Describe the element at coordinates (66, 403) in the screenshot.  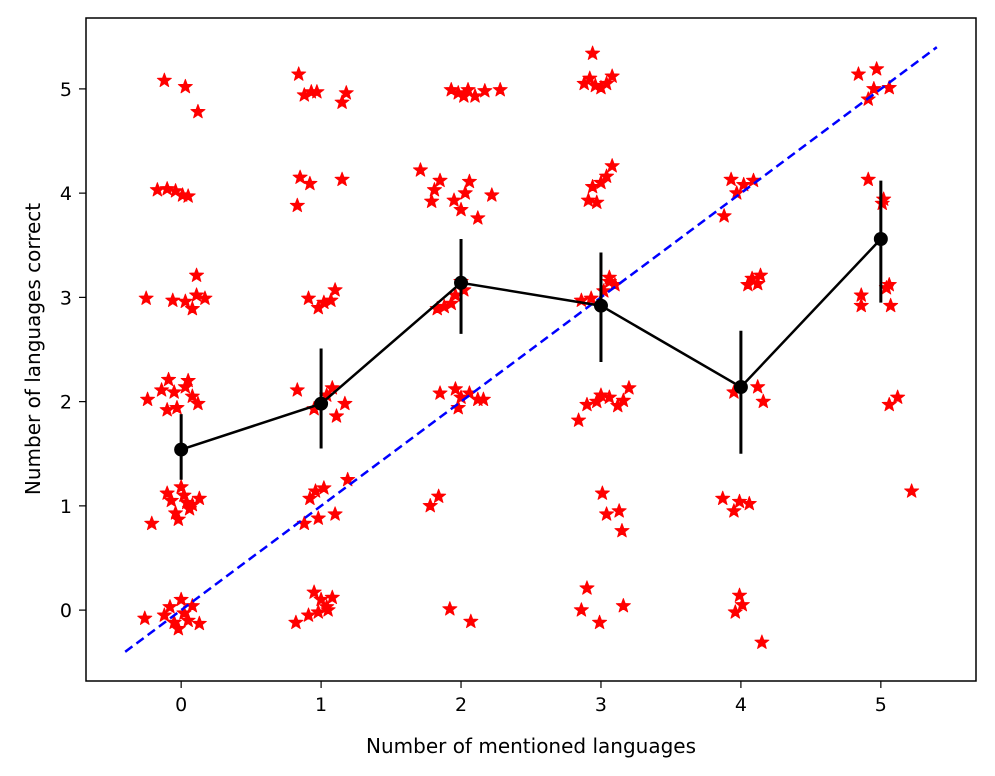
I see `y-tick-label: 2` at that location.